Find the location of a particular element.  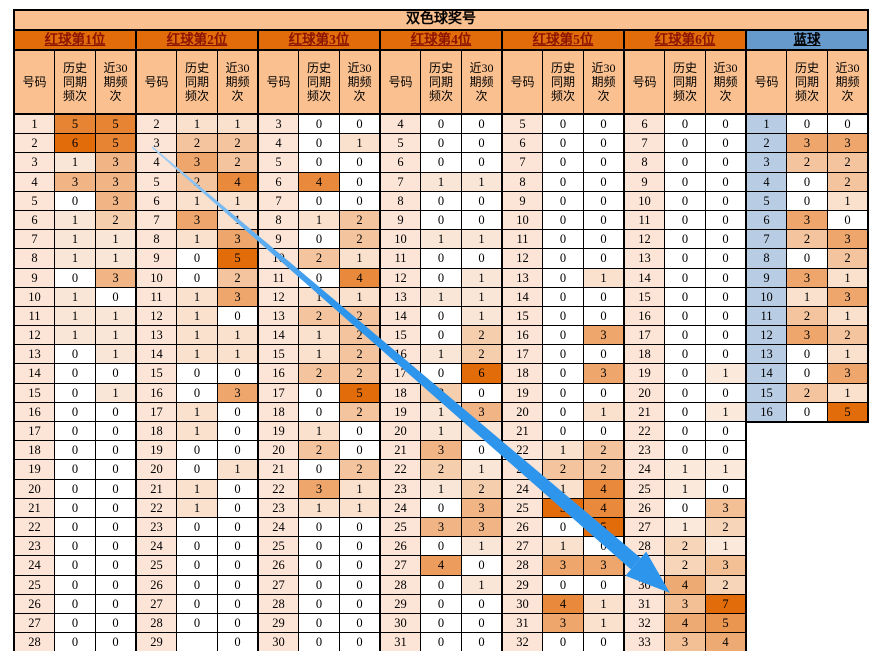

number-cell: 1 is located at coordinates (35, 125).